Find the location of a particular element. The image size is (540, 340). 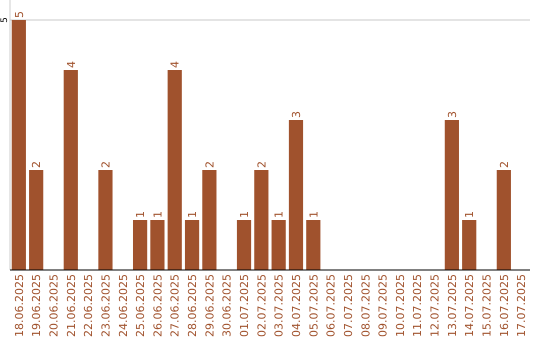

x-tick-label: 02.07.2025 is located at coordinates (261, 305).